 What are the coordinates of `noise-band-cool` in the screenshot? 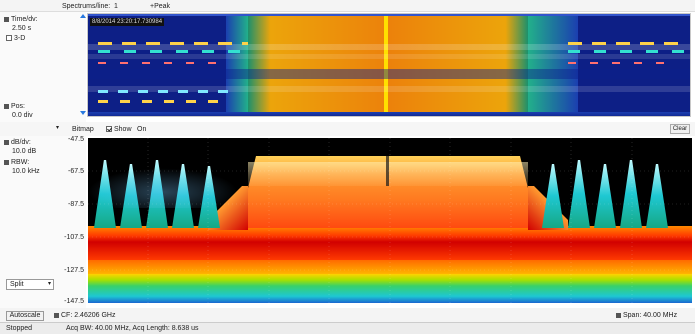 It's located at (390, 294).